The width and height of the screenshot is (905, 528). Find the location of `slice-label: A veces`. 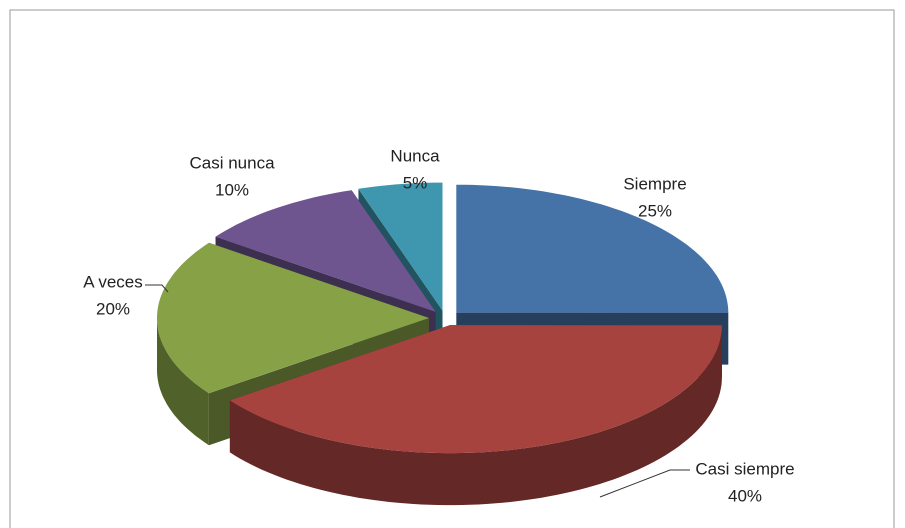

slice-label: A veces is located at coordinates (113, 281).